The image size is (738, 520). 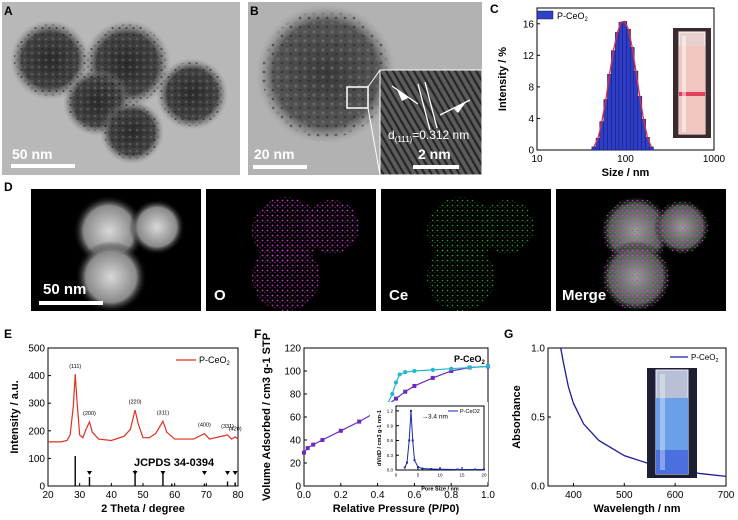 What do you see at coordinates (637, 509) in the screenshot?
I see `x-axis-label: Wavelength / nm` at bounding box center [637, 509].